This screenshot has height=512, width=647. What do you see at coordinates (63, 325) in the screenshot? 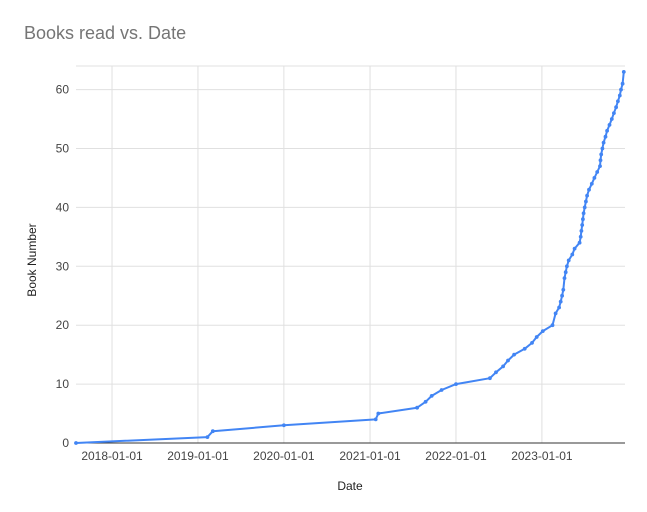
I see `y-tick-label: 20` at bounding box center [63, 325].